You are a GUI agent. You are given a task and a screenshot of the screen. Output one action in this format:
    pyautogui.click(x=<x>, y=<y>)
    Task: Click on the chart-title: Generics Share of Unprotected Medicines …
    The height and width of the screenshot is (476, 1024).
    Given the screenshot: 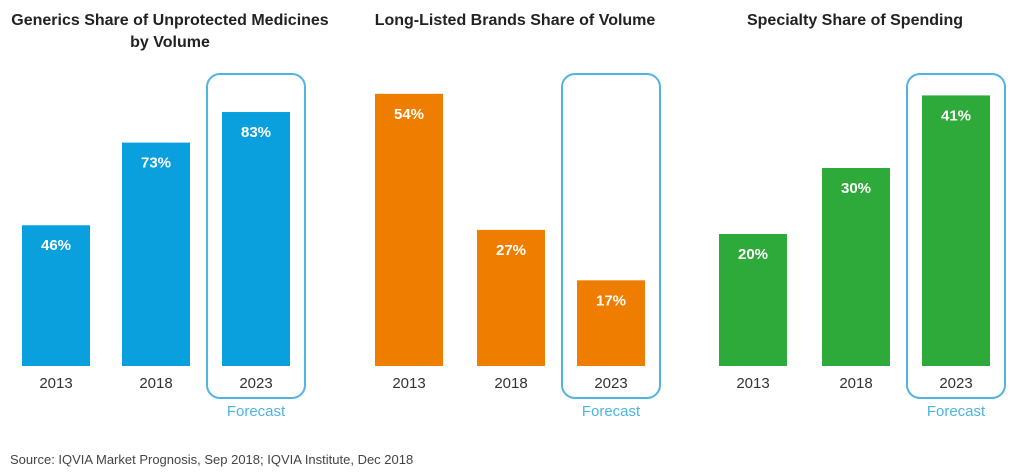 What is the action you would take?
    pyautogui.click(x=170, y=31)
    